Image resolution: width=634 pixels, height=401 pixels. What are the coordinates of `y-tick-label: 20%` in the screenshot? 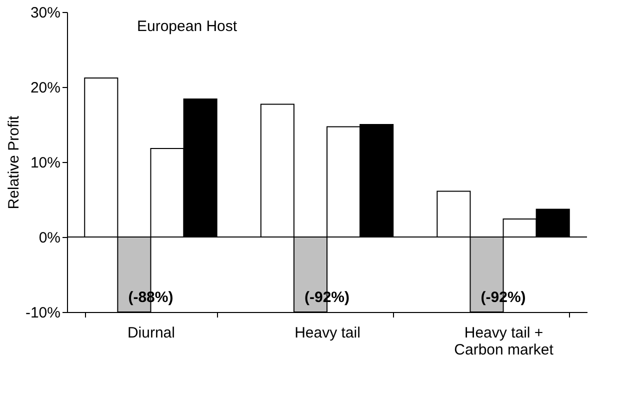 It's located at (45, 88).